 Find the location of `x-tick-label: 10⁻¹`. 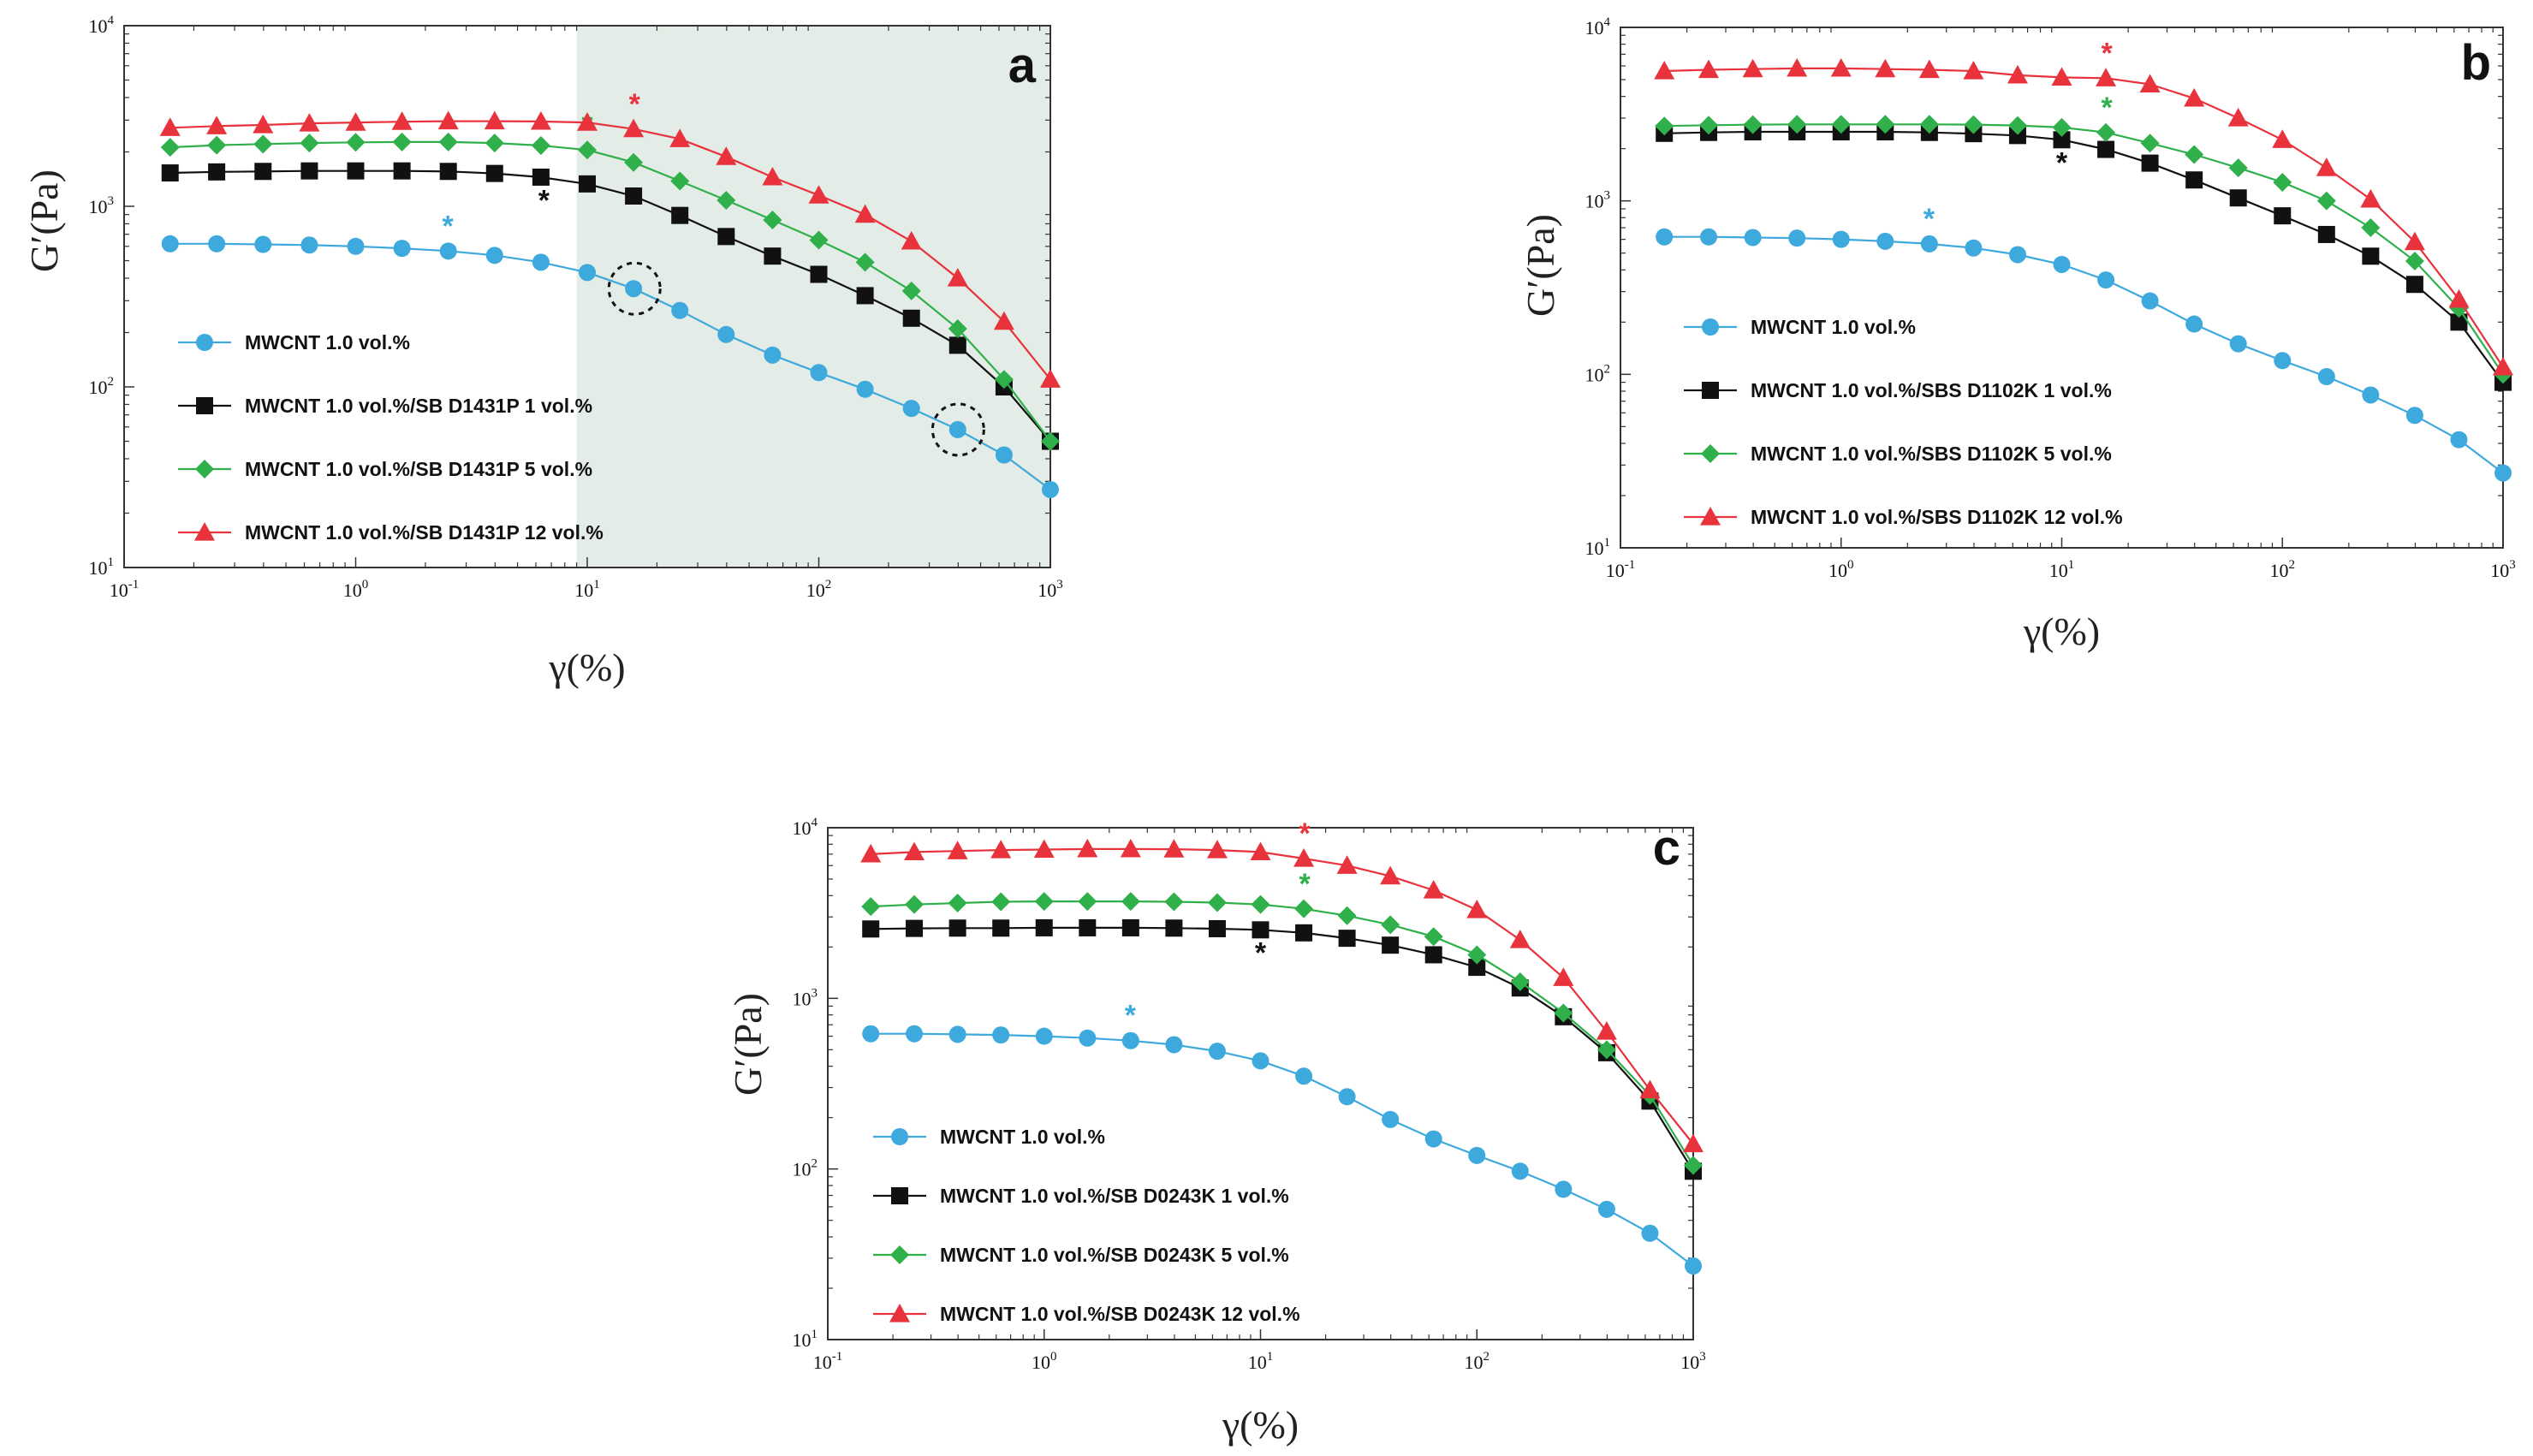

x-tick-label: 10⁻¹ is located at coordinates (1621, 569).